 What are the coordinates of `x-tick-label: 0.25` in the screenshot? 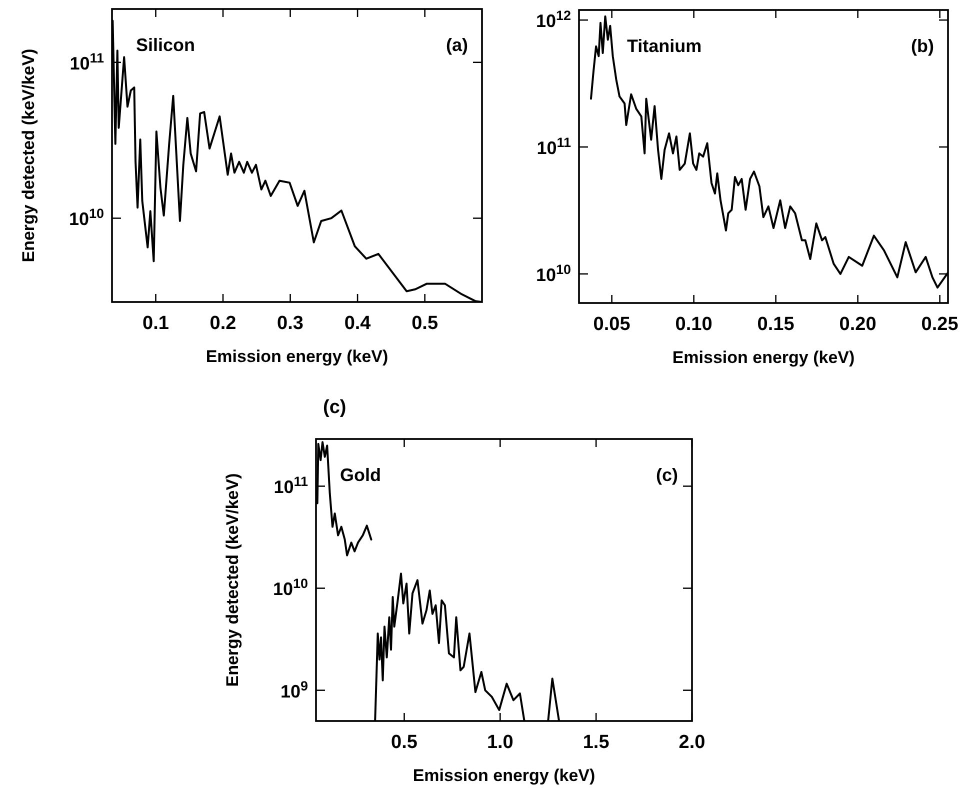 It's located at (940, 324).